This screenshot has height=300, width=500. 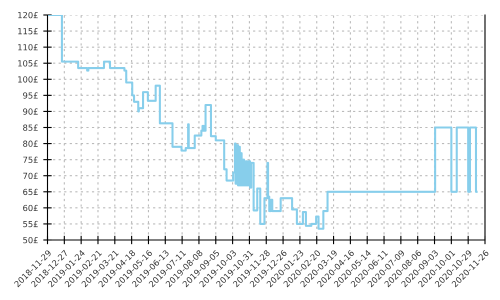 What do you see at coordinates (30, 240) in the screenshot?
I see `y-tick-label: 50£` at bounding box center [30, 240].